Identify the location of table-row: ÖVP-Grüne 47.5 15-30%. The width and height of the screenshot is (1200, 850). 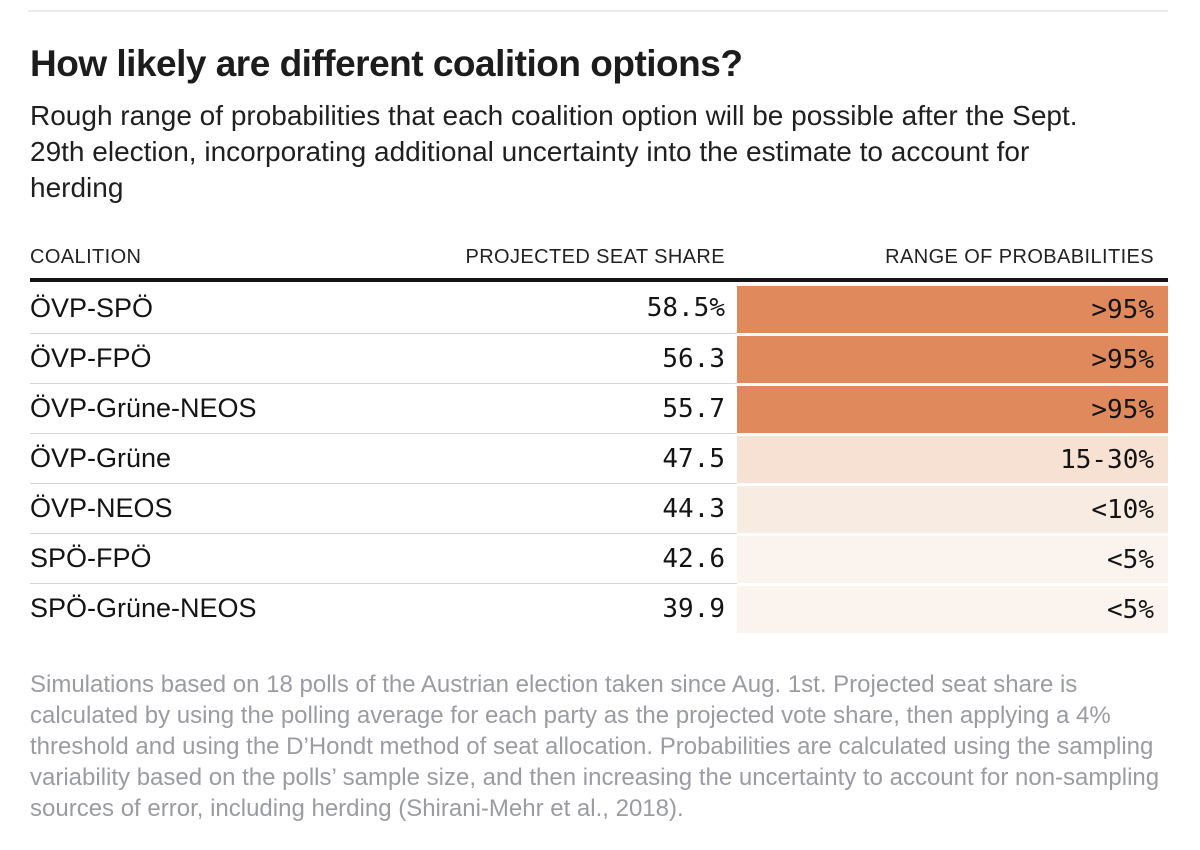
(599, 458).